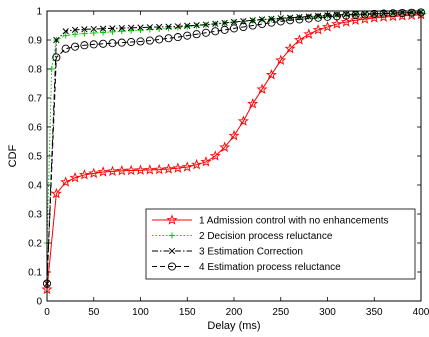 The width and height of the screenshot is (429, 337). What do you see at coordinates (294, 221) in the screenshot?
I see `legend-label-1: 1 Admission control with no enhancements` at bounding box center [294, 221].